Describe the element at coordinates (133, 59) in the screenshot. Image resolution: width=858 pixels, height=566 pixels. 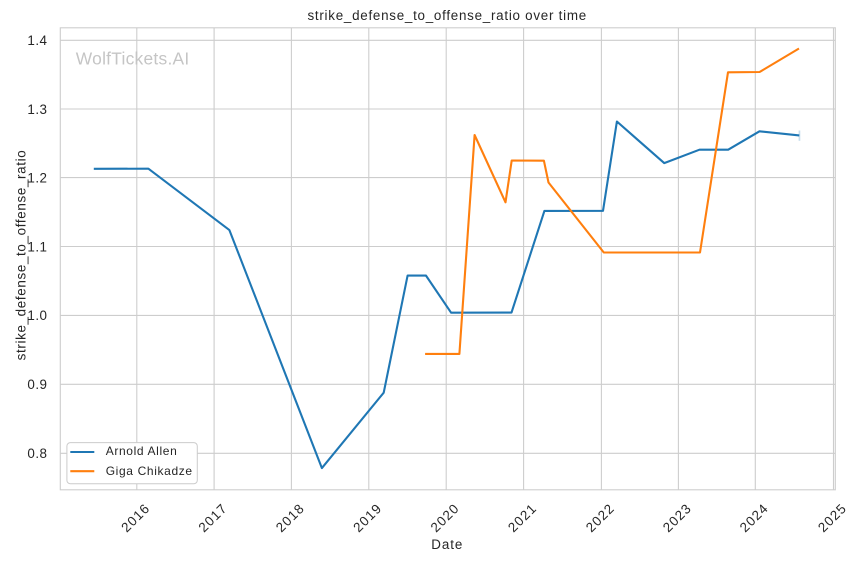
I see `svg-text: WolfTickets.AI` at that location.